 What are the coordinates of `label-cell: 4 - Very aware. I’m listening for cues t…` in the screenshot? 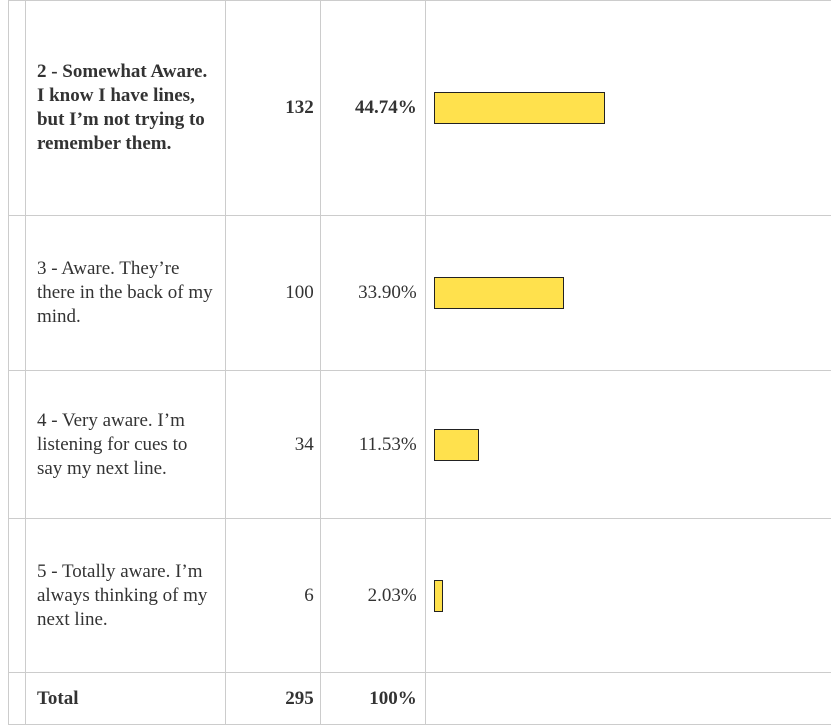 It's located at (125, 445).